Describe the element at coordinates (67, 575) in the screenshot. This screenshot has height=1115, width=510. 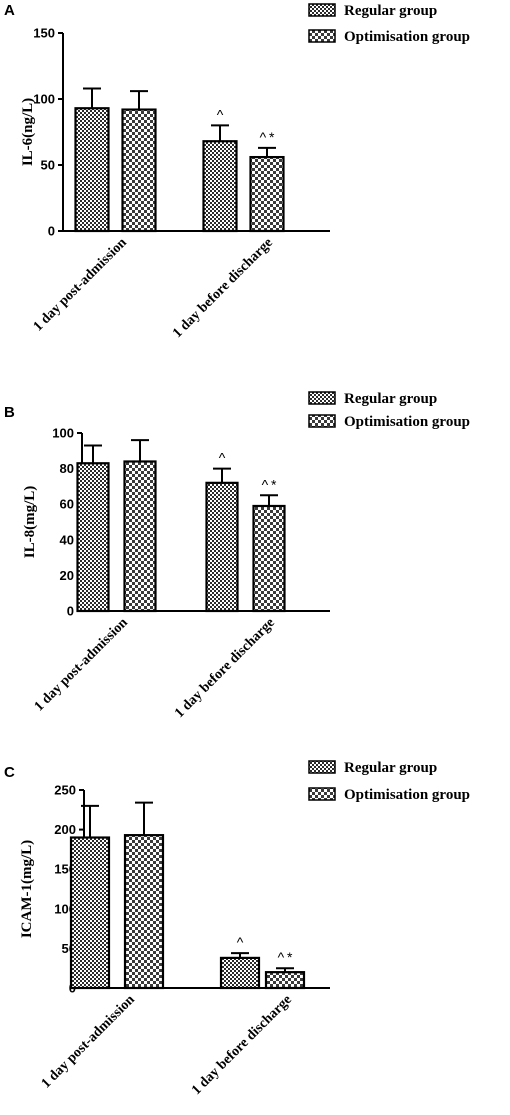
I see `y-tick-label: 20` at that location.